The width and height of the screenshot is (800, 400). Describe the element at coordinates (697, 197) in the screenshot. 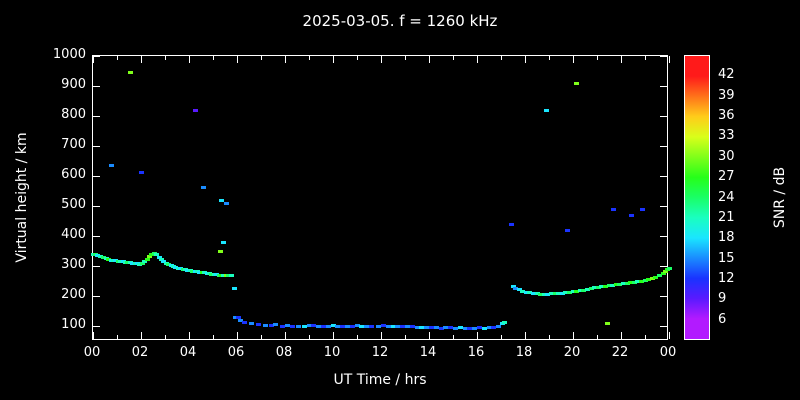

I see `colorbar` at that location.